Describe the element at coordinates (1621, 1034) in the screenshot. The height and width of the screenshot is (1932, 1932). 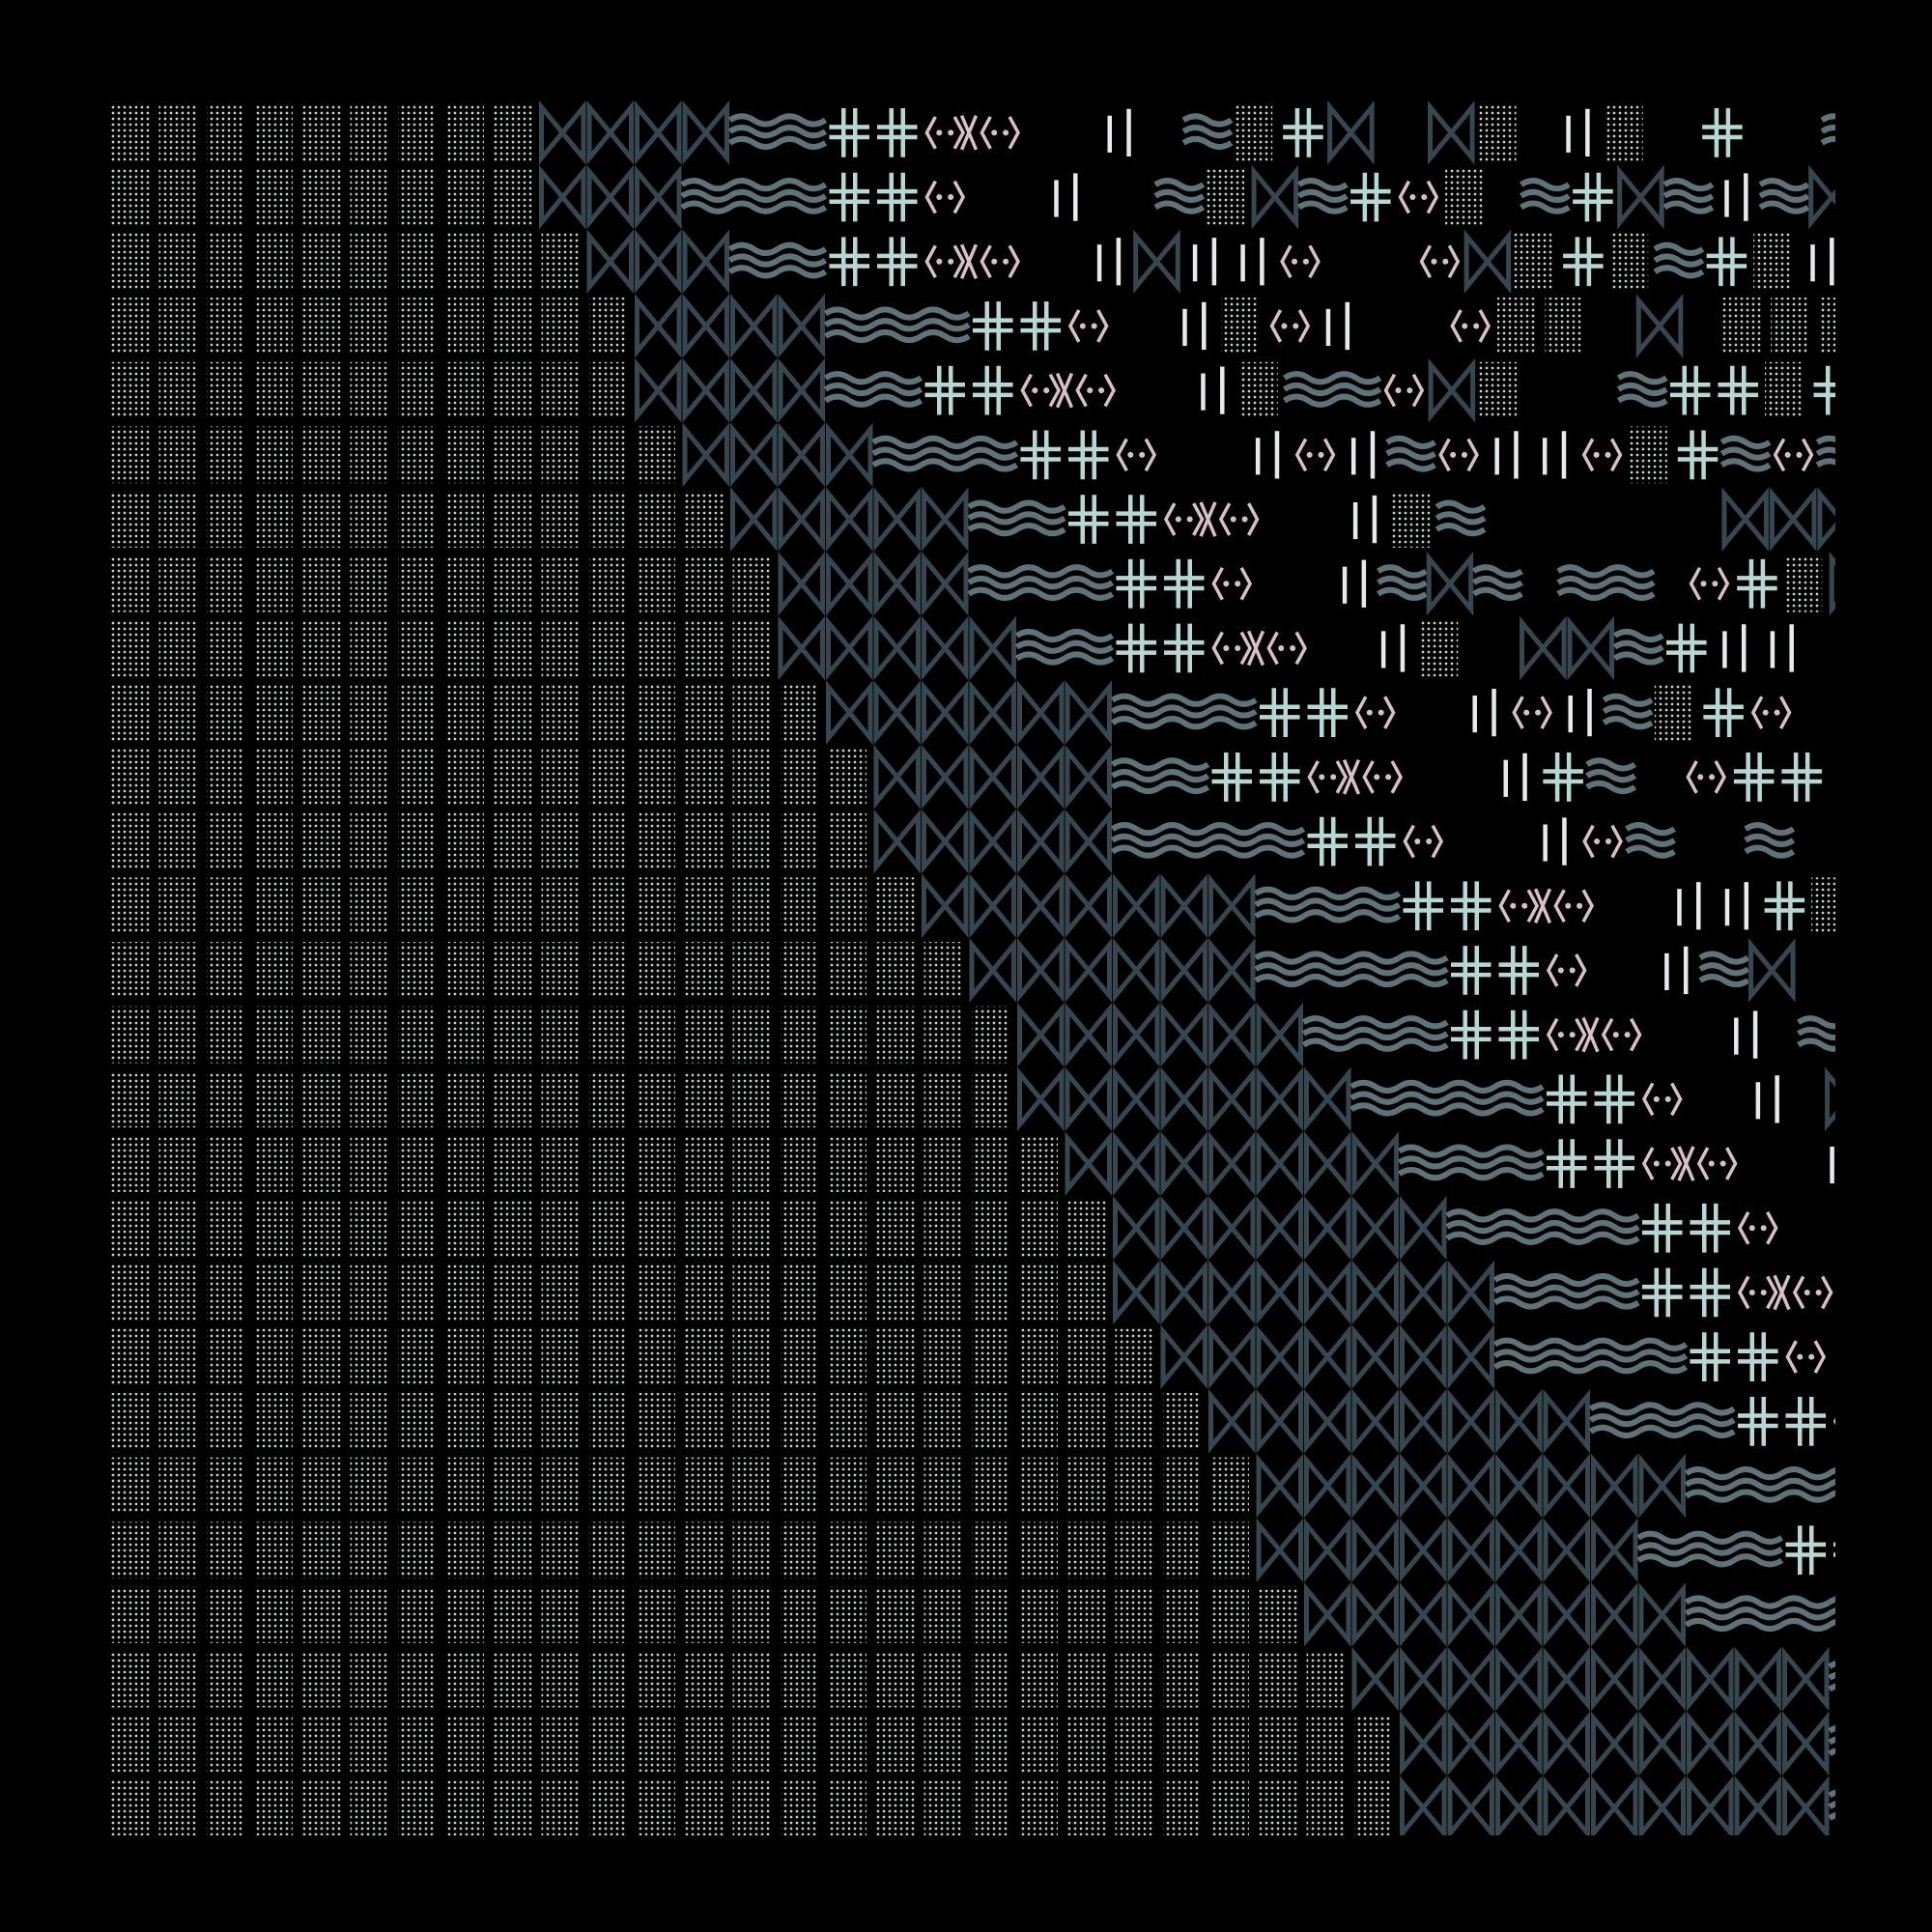
I see `angle-brackets` at that location.